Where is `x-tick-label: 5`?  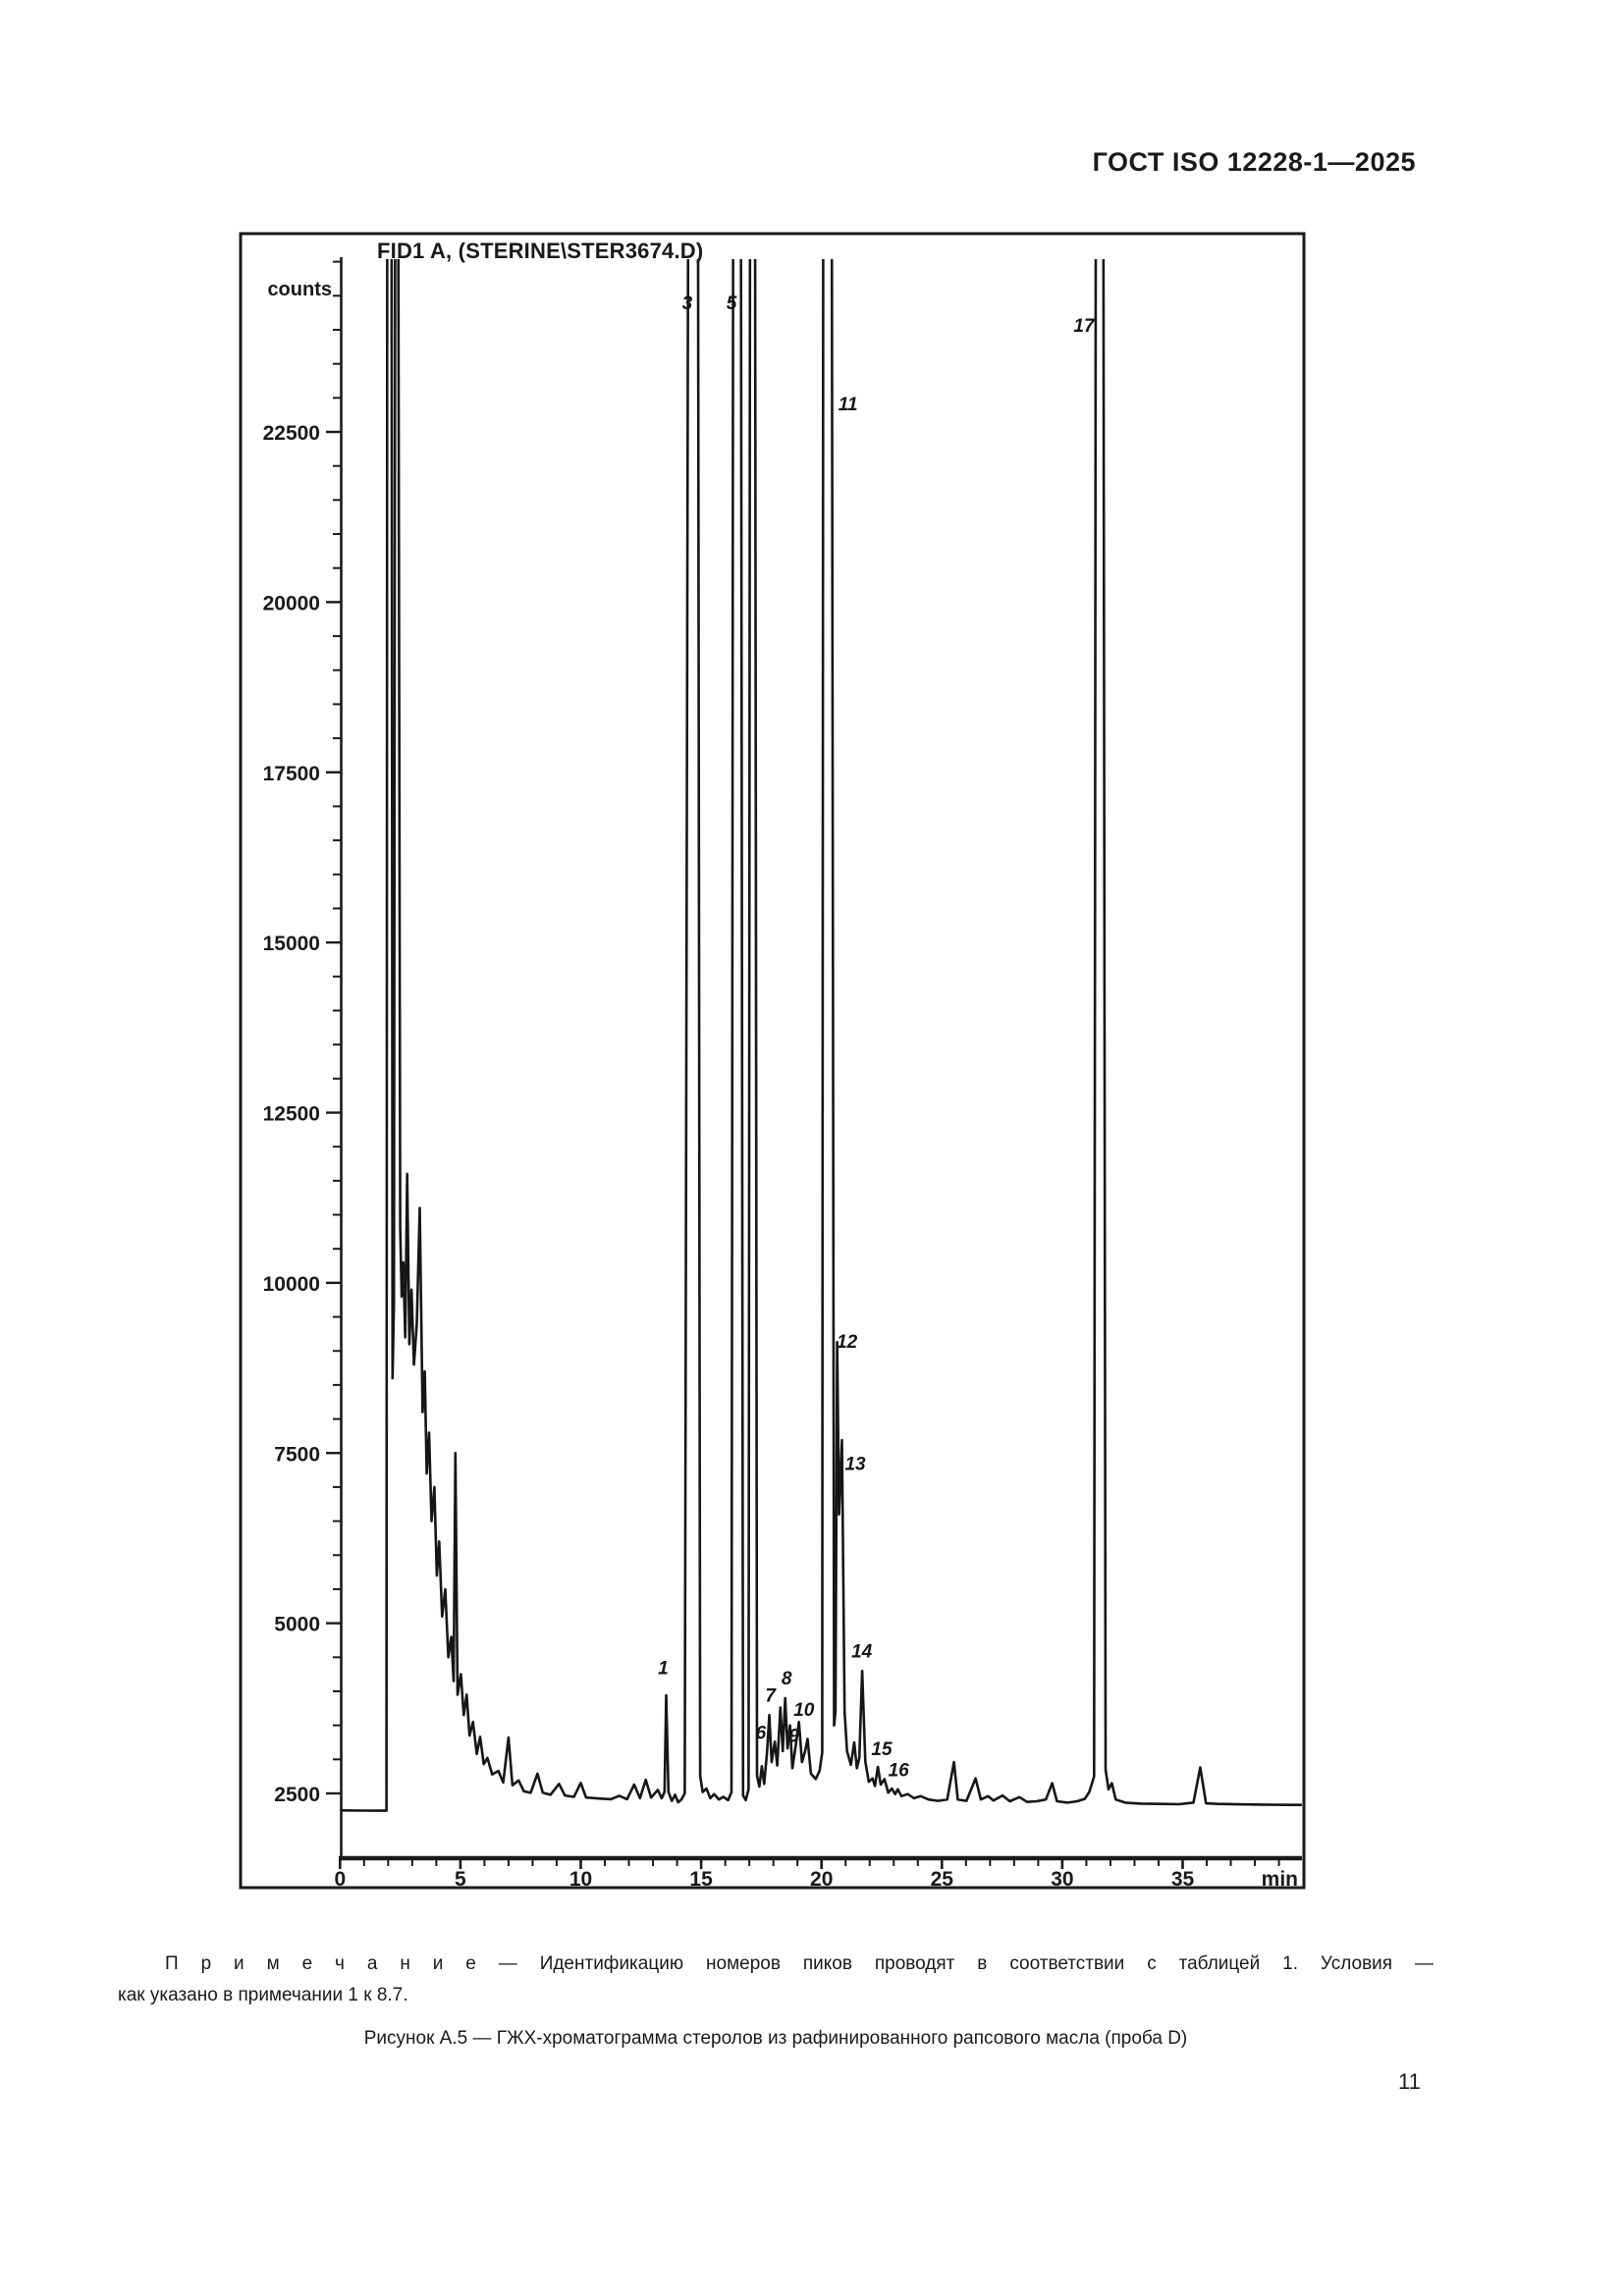 x-tick-label: 5 is located at coordinates (460, 1879).